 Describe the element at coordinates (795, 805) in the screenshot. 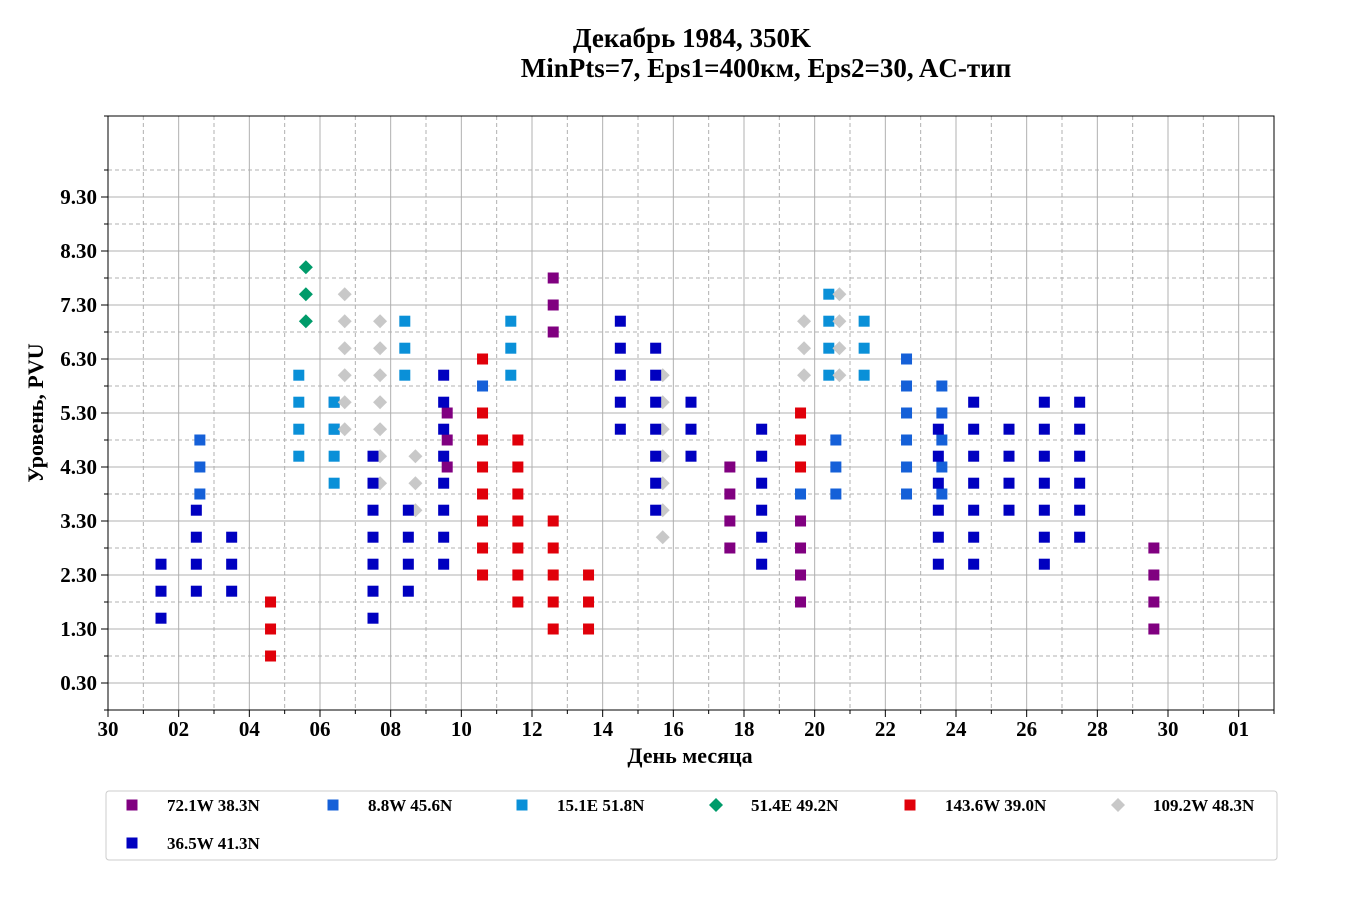

I see `legend-label: 51.4E 49.2N` at that location.